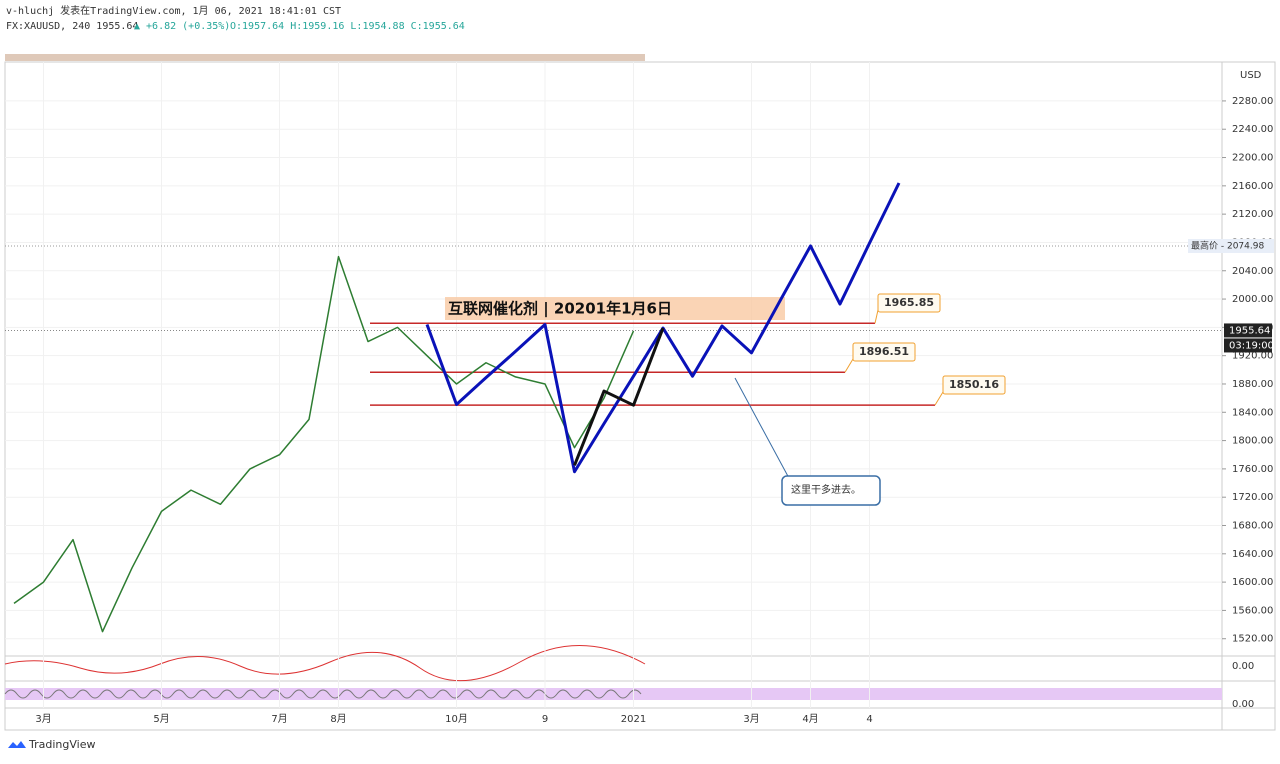  Describe the element at coordinates (1252, 412) in the screenshot. I see `y-tick-label: 1840.00` at that location.